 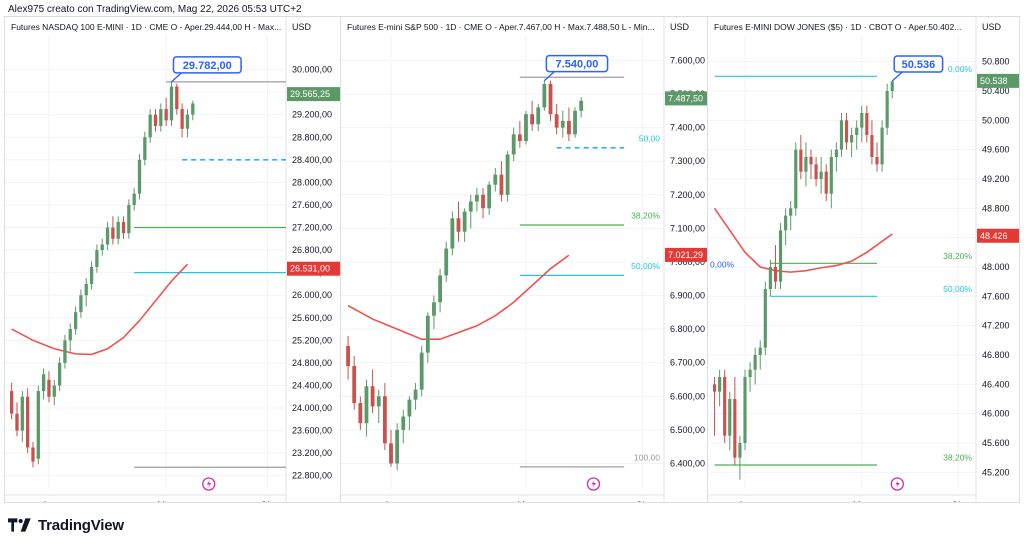 I want to click on y-tick-label: 24.800,00, so click(x=312, y=363).